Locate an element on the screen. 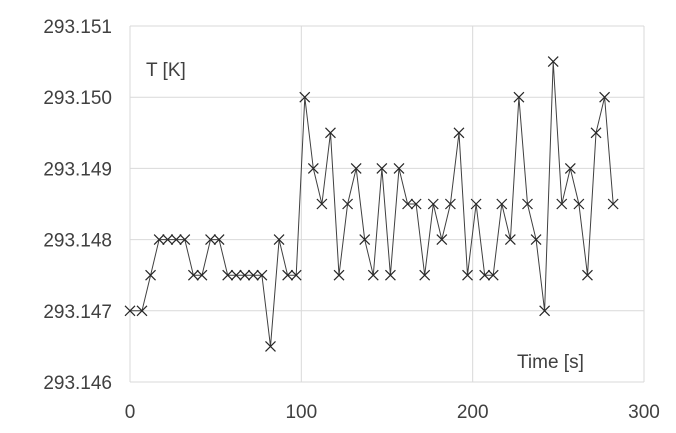 Image resolution: width=676 pixels, height=433 pixels. x-axis-tick-labels: 0 100 200 300 is located at coordinates (392, 412).